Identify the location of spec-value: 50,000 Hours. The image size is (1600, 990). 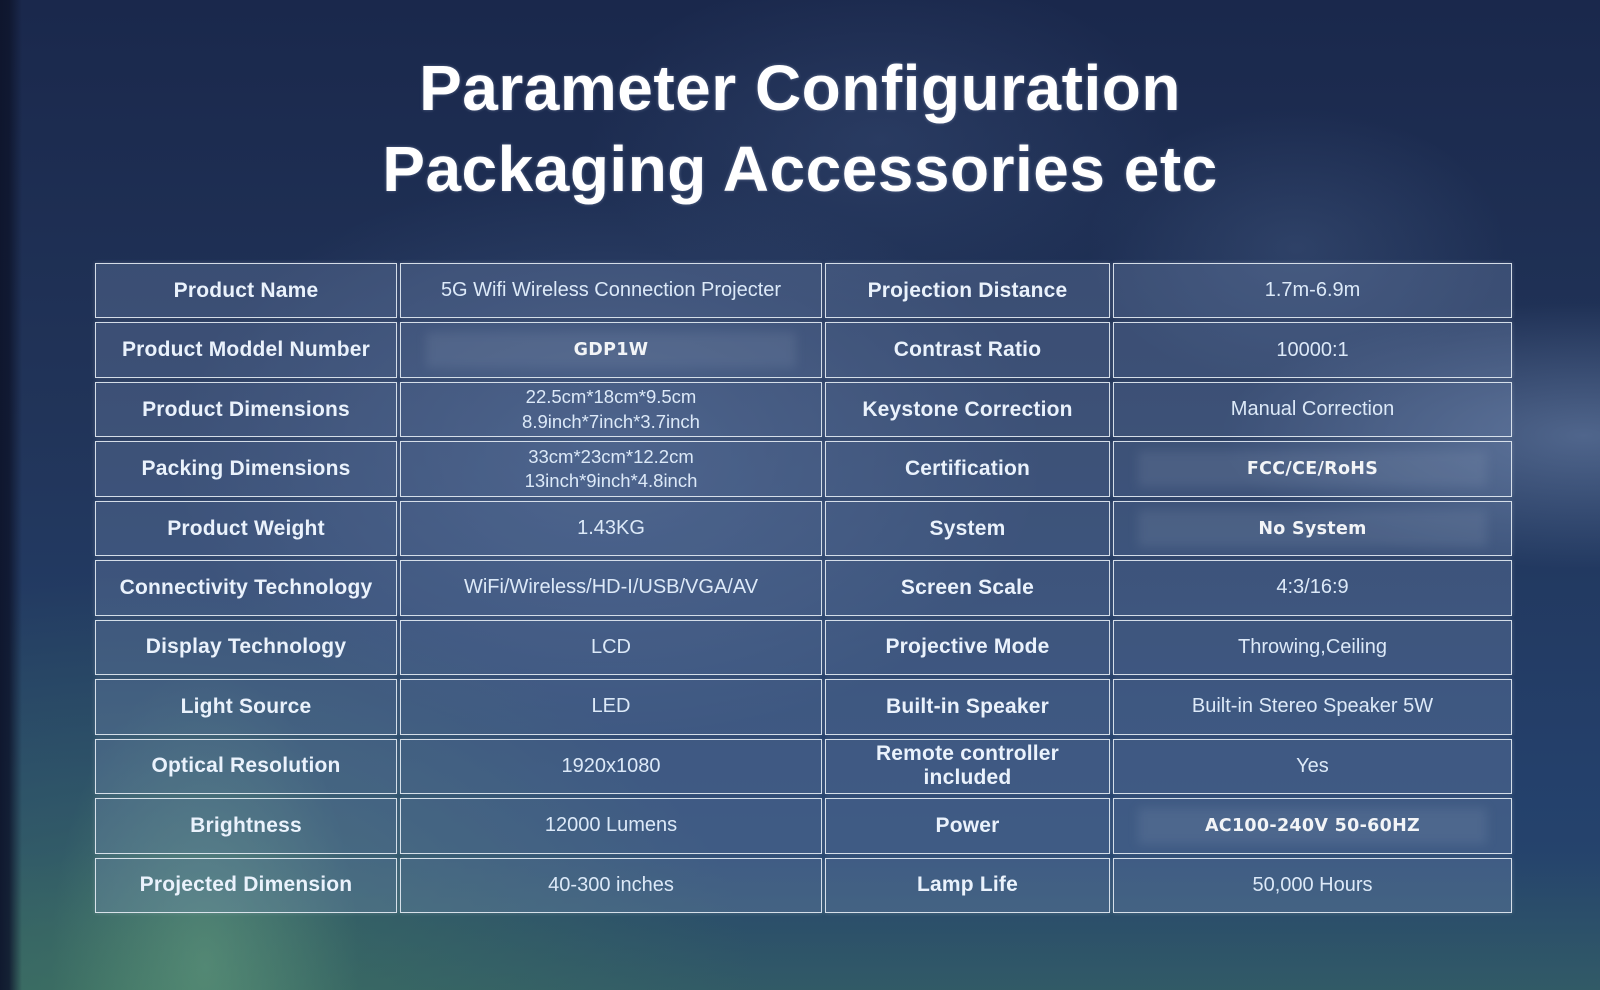
(1312, 885).